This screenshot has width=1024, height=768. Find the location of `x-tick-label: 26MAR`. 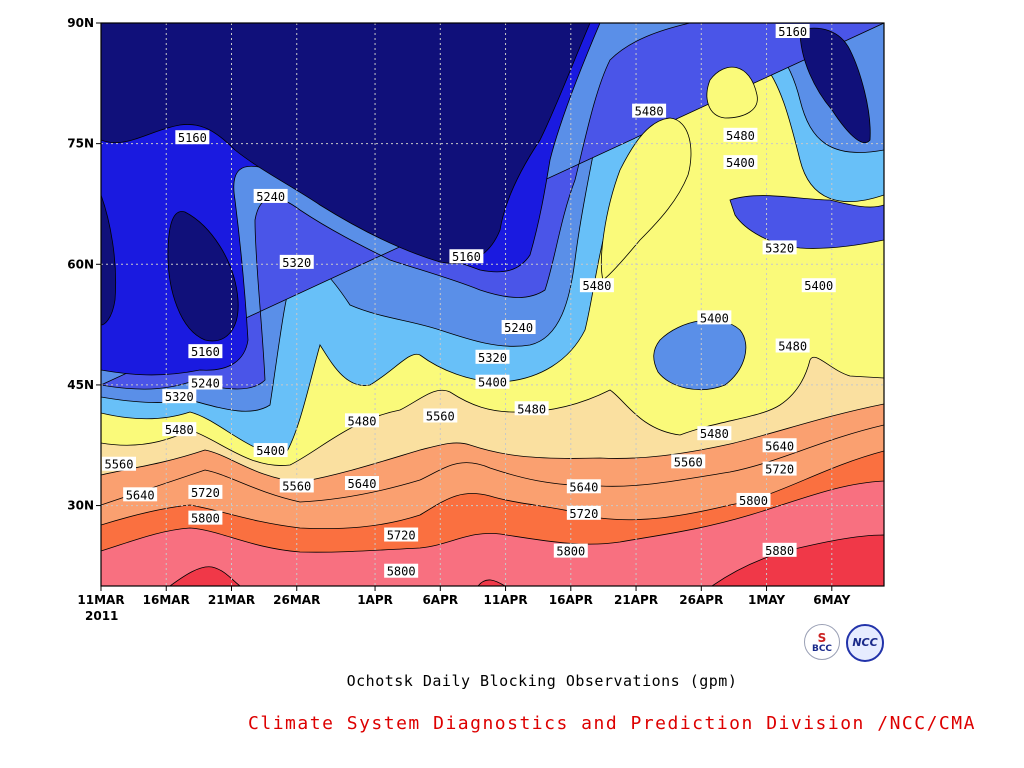

x-tick-label: 26MAR is located at coordinates (296, 600).